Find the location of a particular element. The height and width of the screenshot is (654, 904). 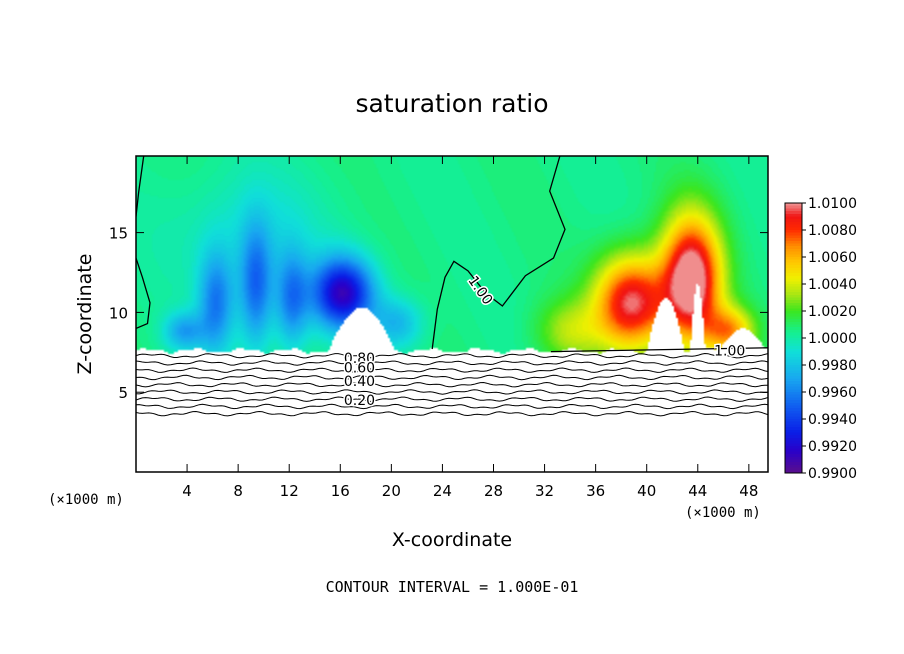

colorbar-label: 1.0040 is located at coordinates (832, 285).